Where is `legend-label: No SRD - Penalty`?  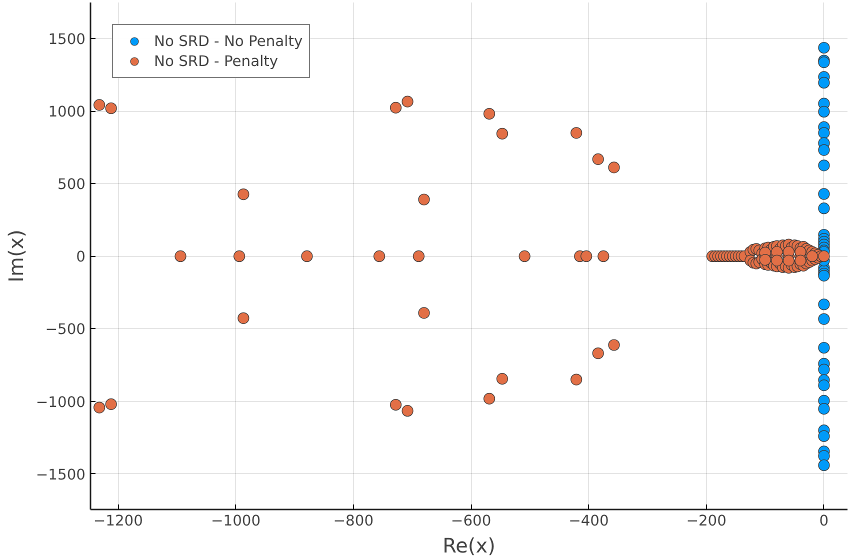
legend-label: No SRD - Penalty is located at coordinates (216, 61).